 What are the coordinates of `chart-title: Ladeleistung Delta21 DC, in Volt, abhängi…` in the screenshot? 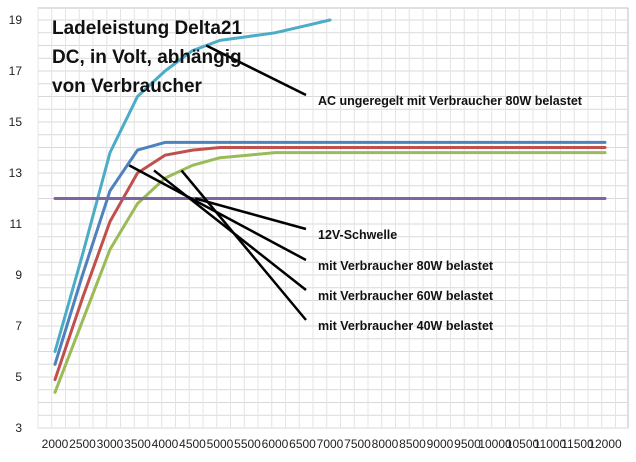 It's located at (147, 57).